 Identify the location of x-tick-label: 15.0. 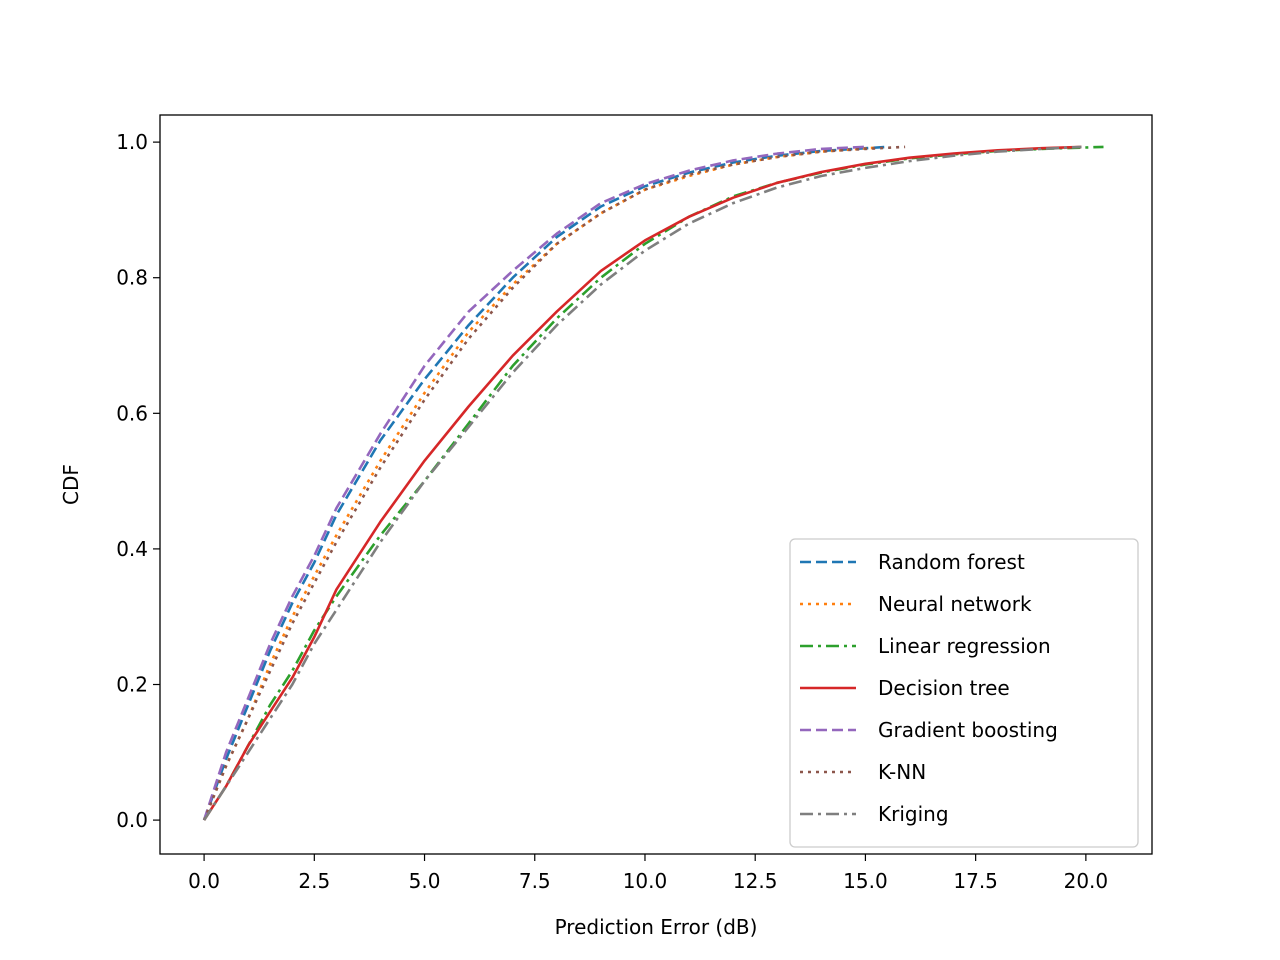
(865, 881).